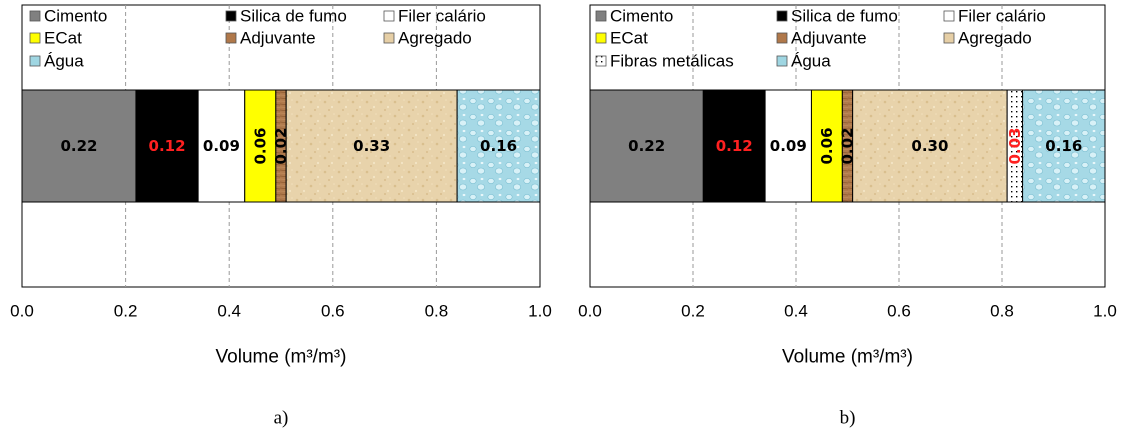  I want to click on data-label-fibras-metalicas: 0.03, so click(1015, 145).